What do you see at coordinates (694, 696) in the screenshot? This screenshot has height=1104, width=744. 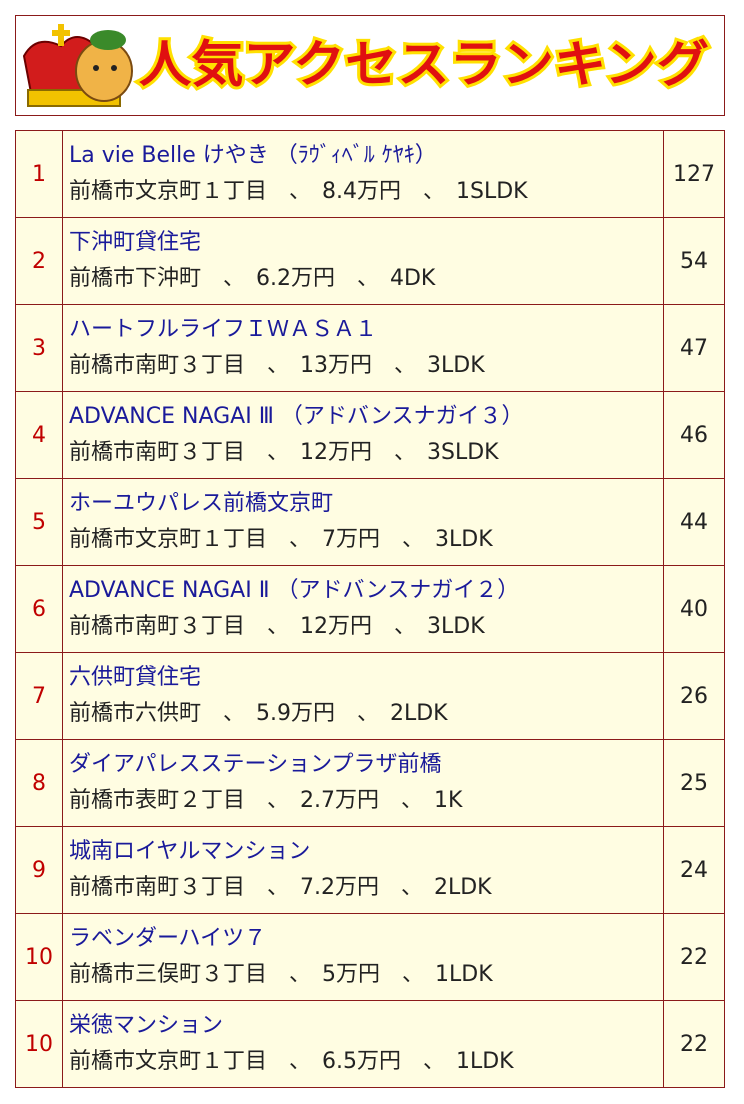 I see `access-count: 26` at bounding box center [694, 696].